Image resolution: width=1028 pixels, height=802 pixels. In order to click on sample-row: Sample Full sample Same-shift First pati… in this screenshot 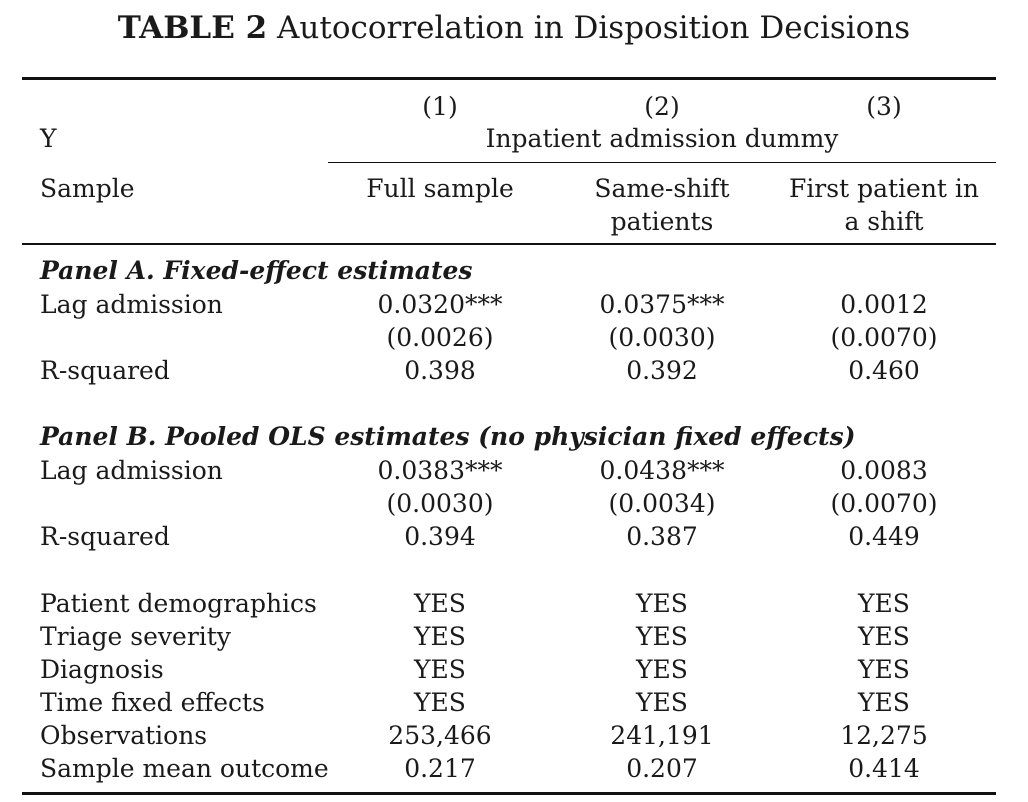, I will do `click(514, 188)`.